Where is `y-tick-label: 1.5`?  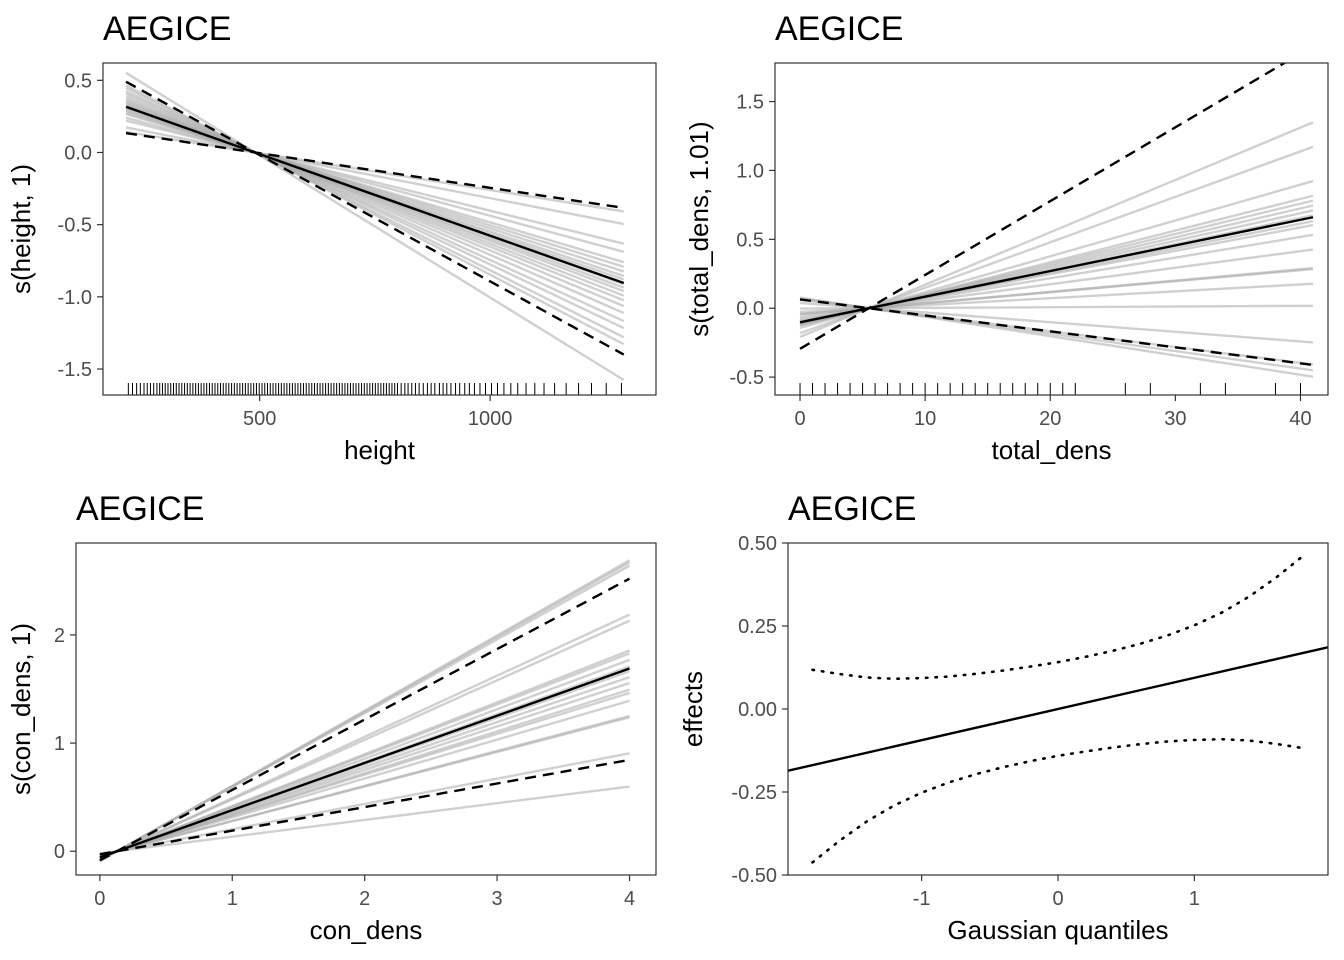
y-tick-label: 1.5 is located at coordinates (750, 103).